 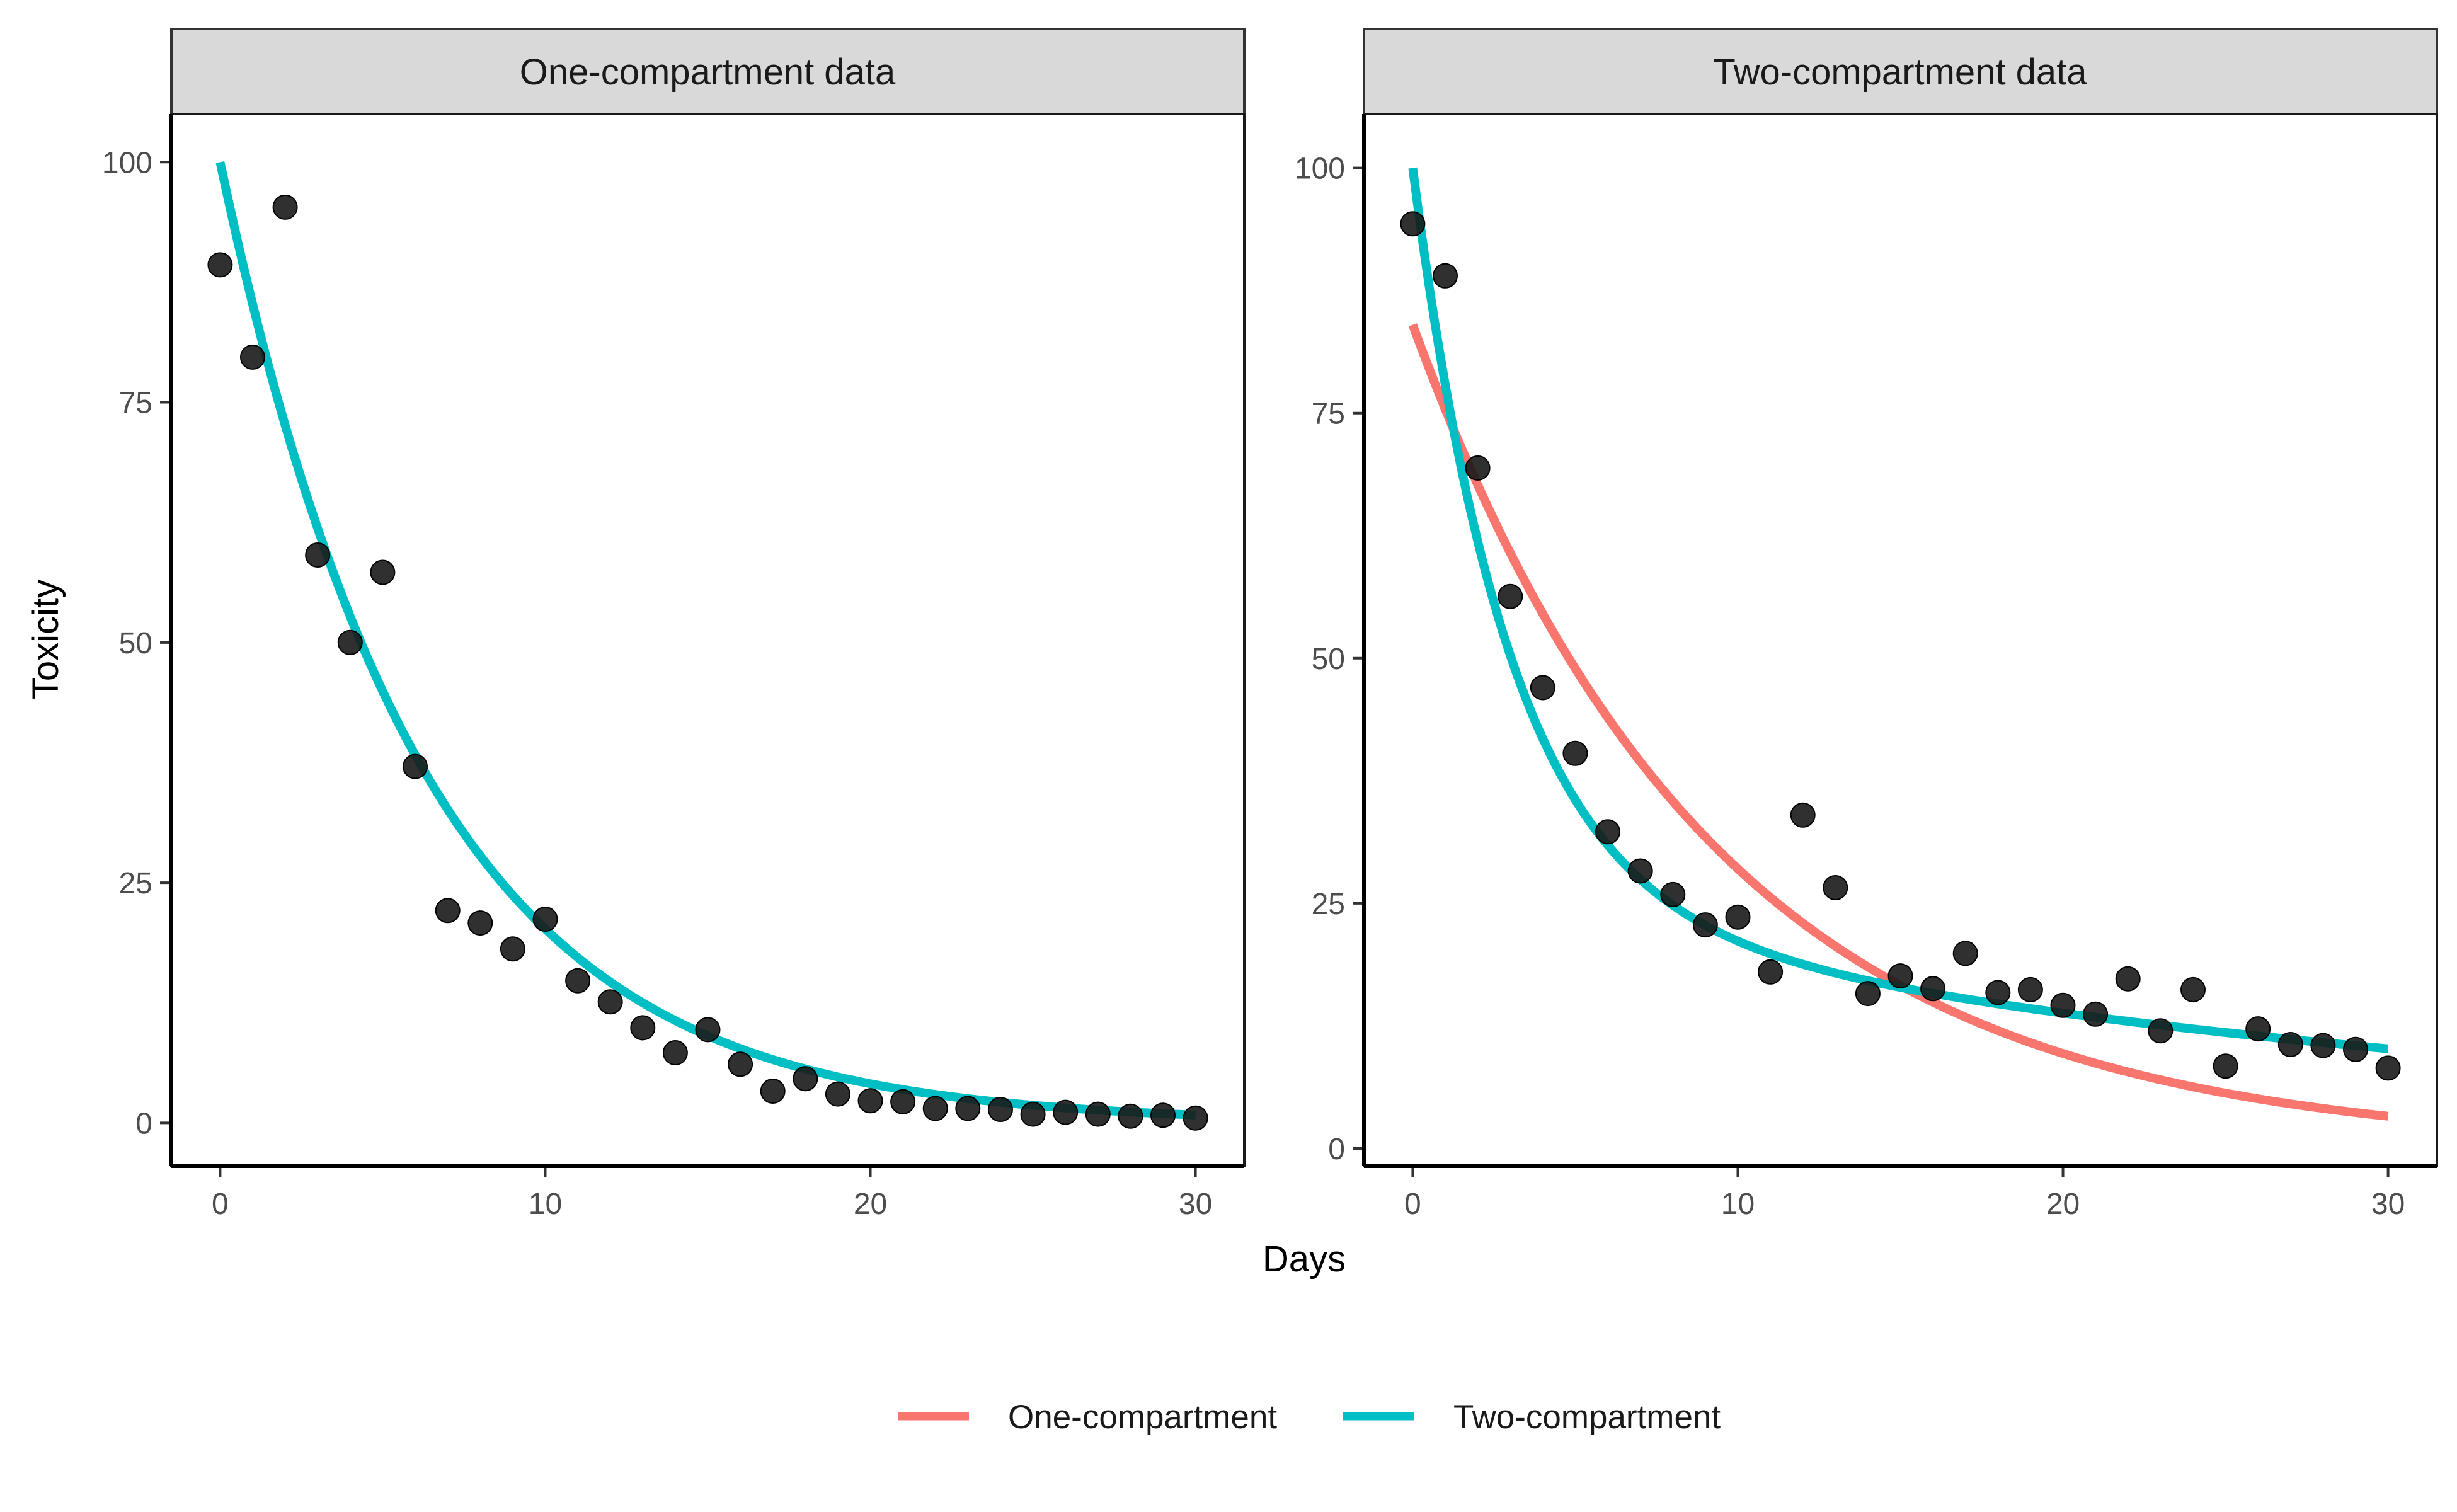 What do you see at coordinates (1142, 1417) in the screenshot?
I see `legend-label-one-compartment: One-compartment` at bounding box center [1142, 1417].